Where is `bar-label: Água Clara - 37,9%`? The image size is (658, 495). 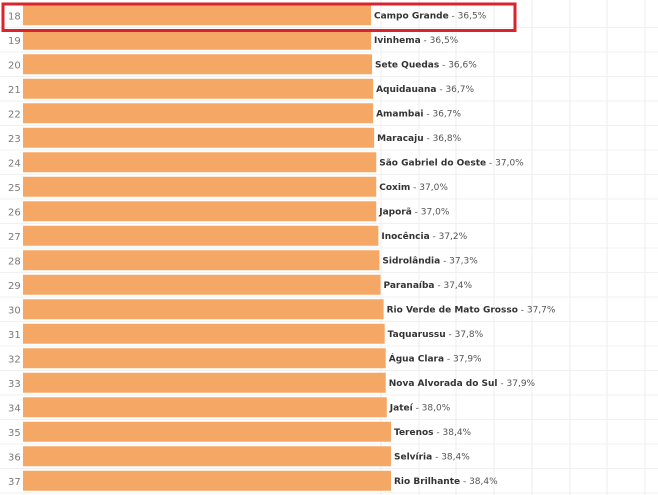
bar-label: Água Clara - 37,9% is located at coordinates (435, 358).